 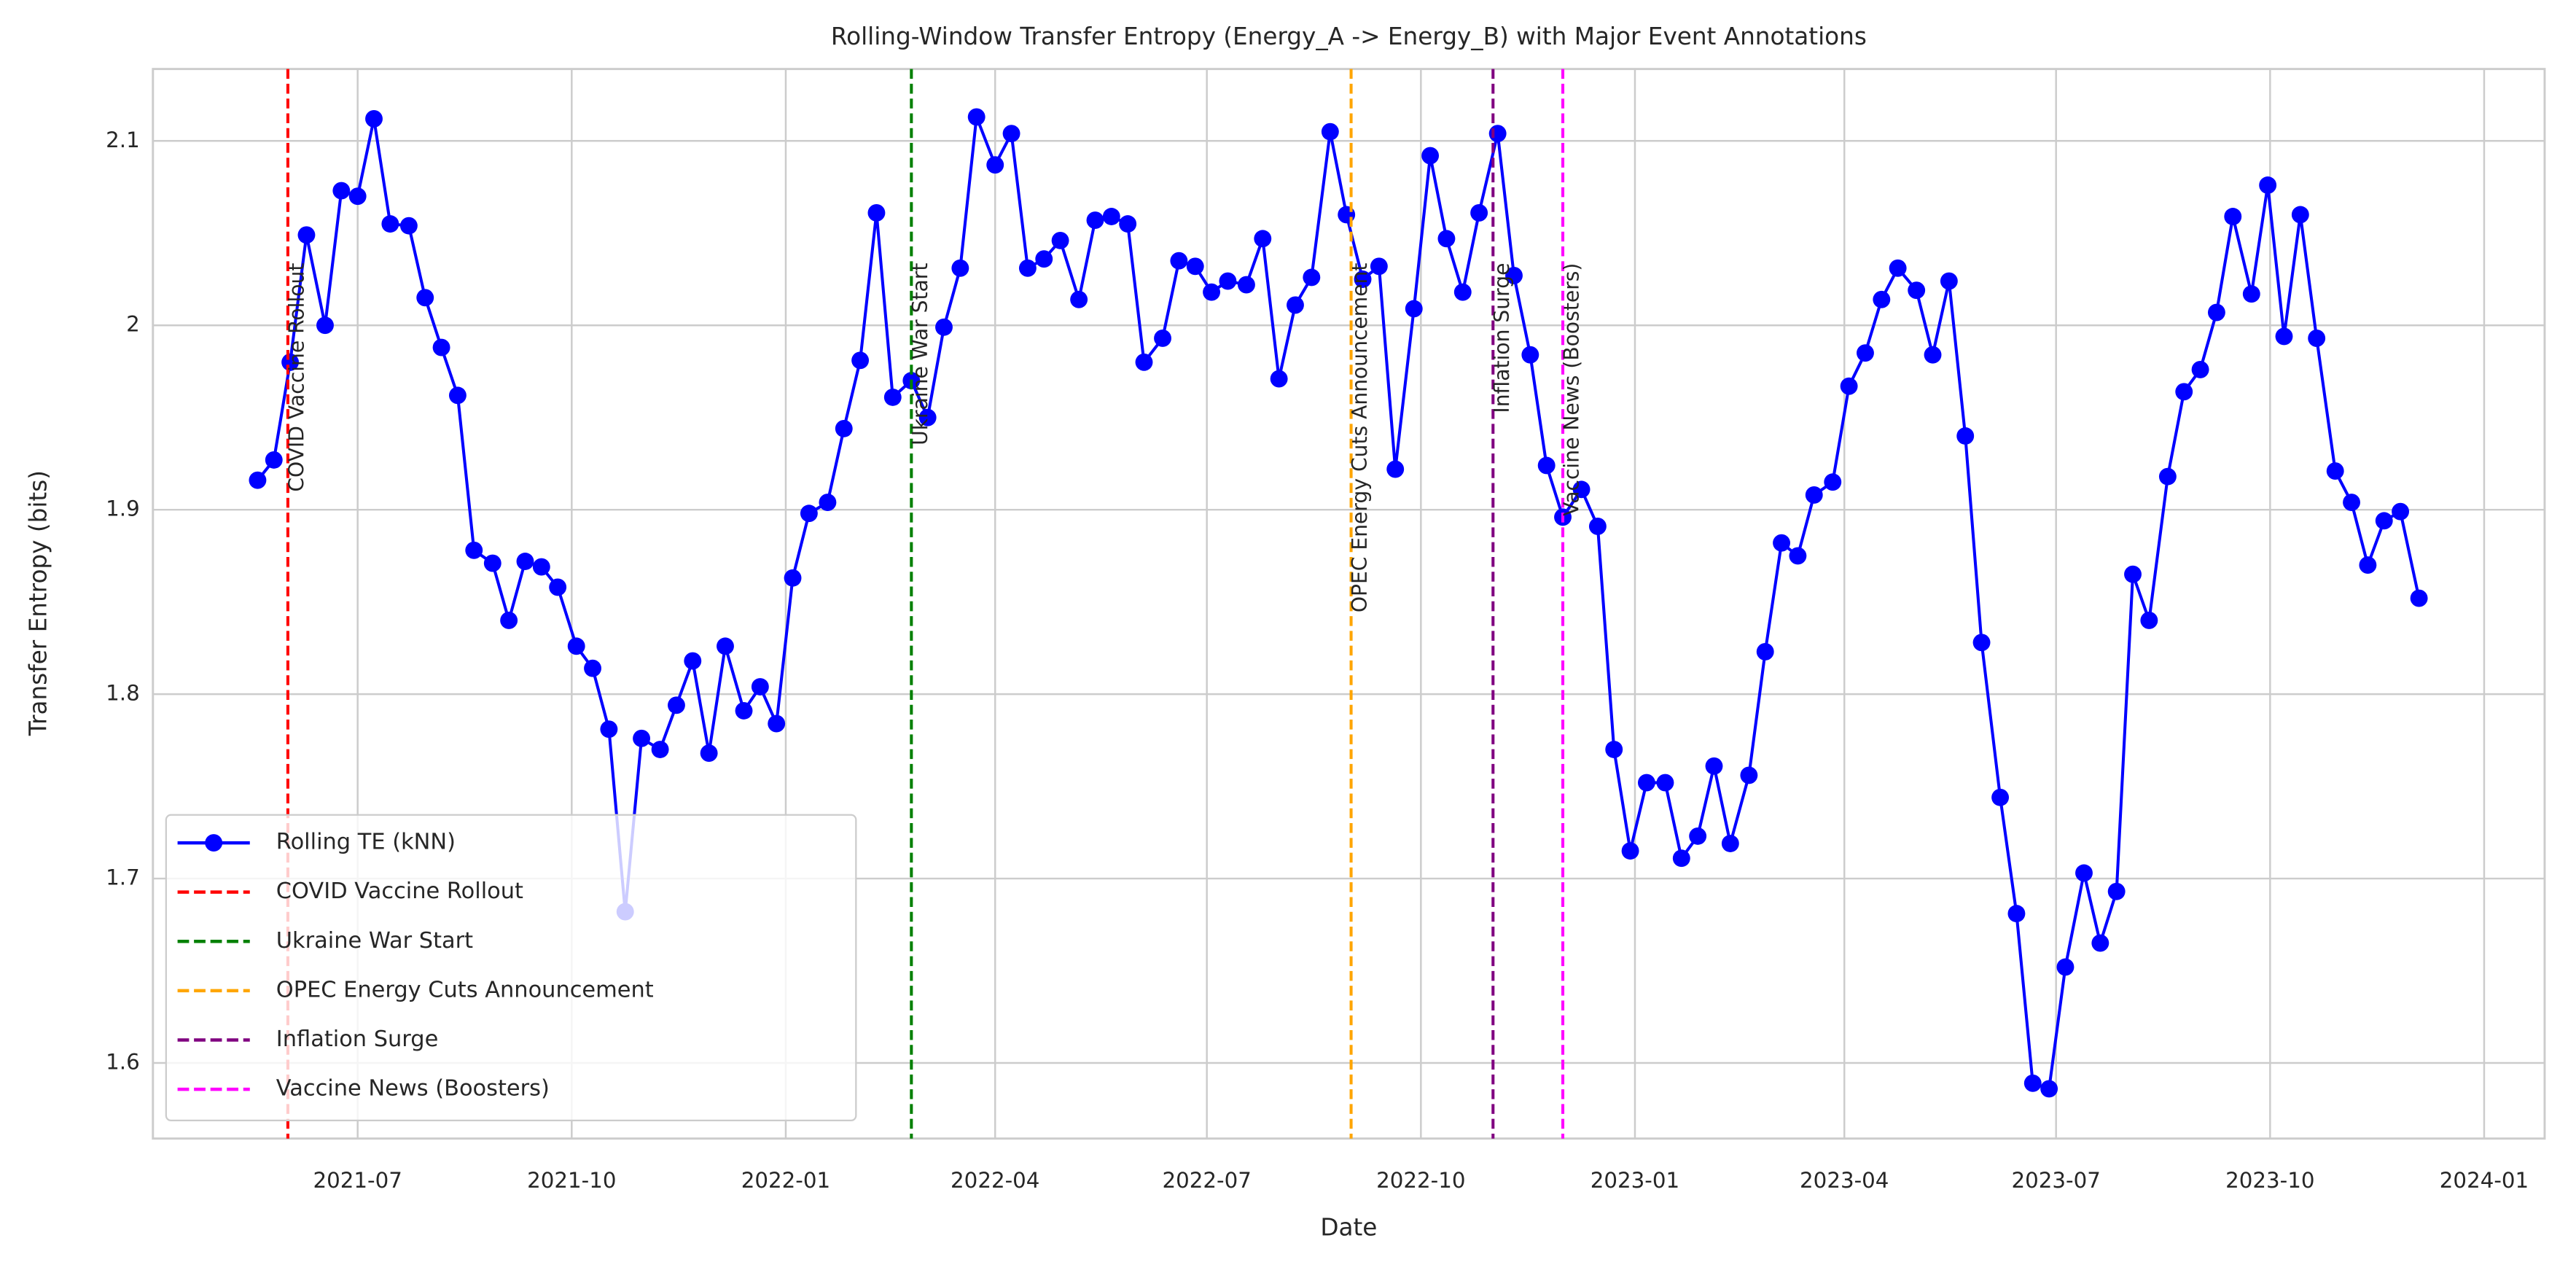 What do you see at coordinates (465, 990) in the screenshot?
I see `legend-label: OPEC Energy Cuts Announcement` at bounding box center [465, 990].